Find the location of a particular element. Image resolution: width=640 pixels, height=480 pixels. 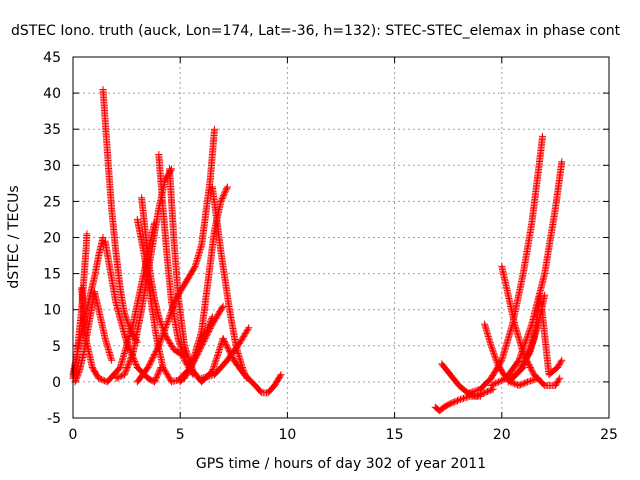

x-tick-label: 15 is located at coordinates (395, 435).